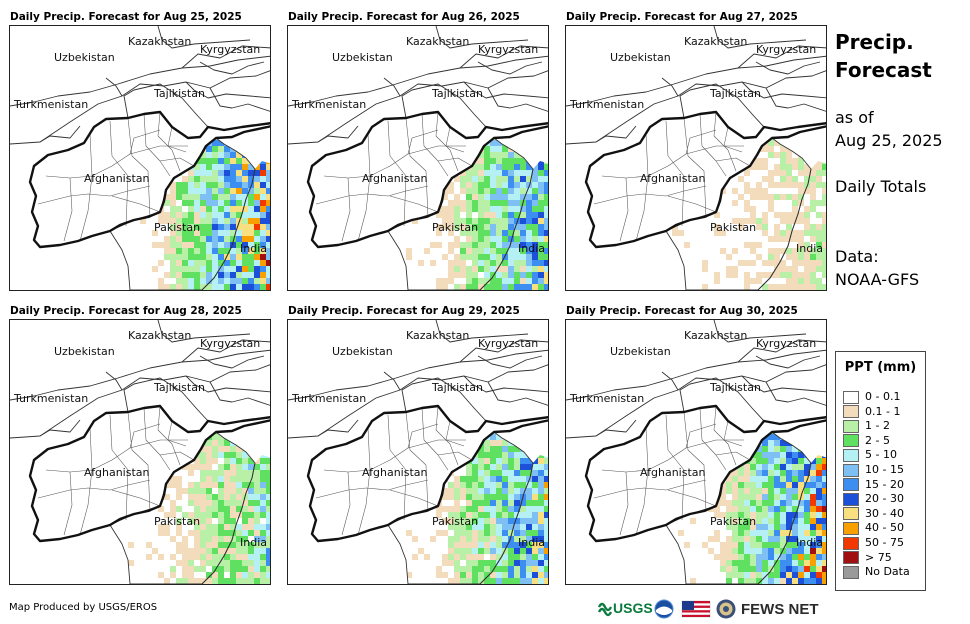 This screenshot has width=970, height=624. I want to click on country-label-kazakhstan: Kazakhstan, so click(715, 335).